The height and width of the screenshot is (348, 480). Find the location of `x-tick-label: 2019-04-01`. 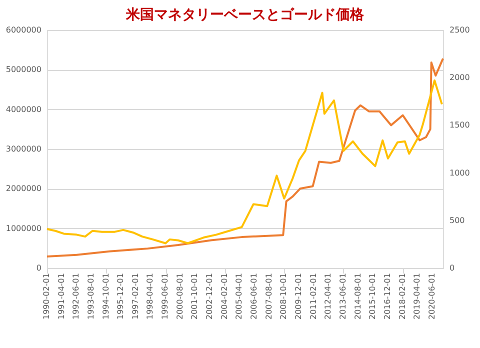

x-tick-label: 2019-04-01 is located at coordinates (417, 296).